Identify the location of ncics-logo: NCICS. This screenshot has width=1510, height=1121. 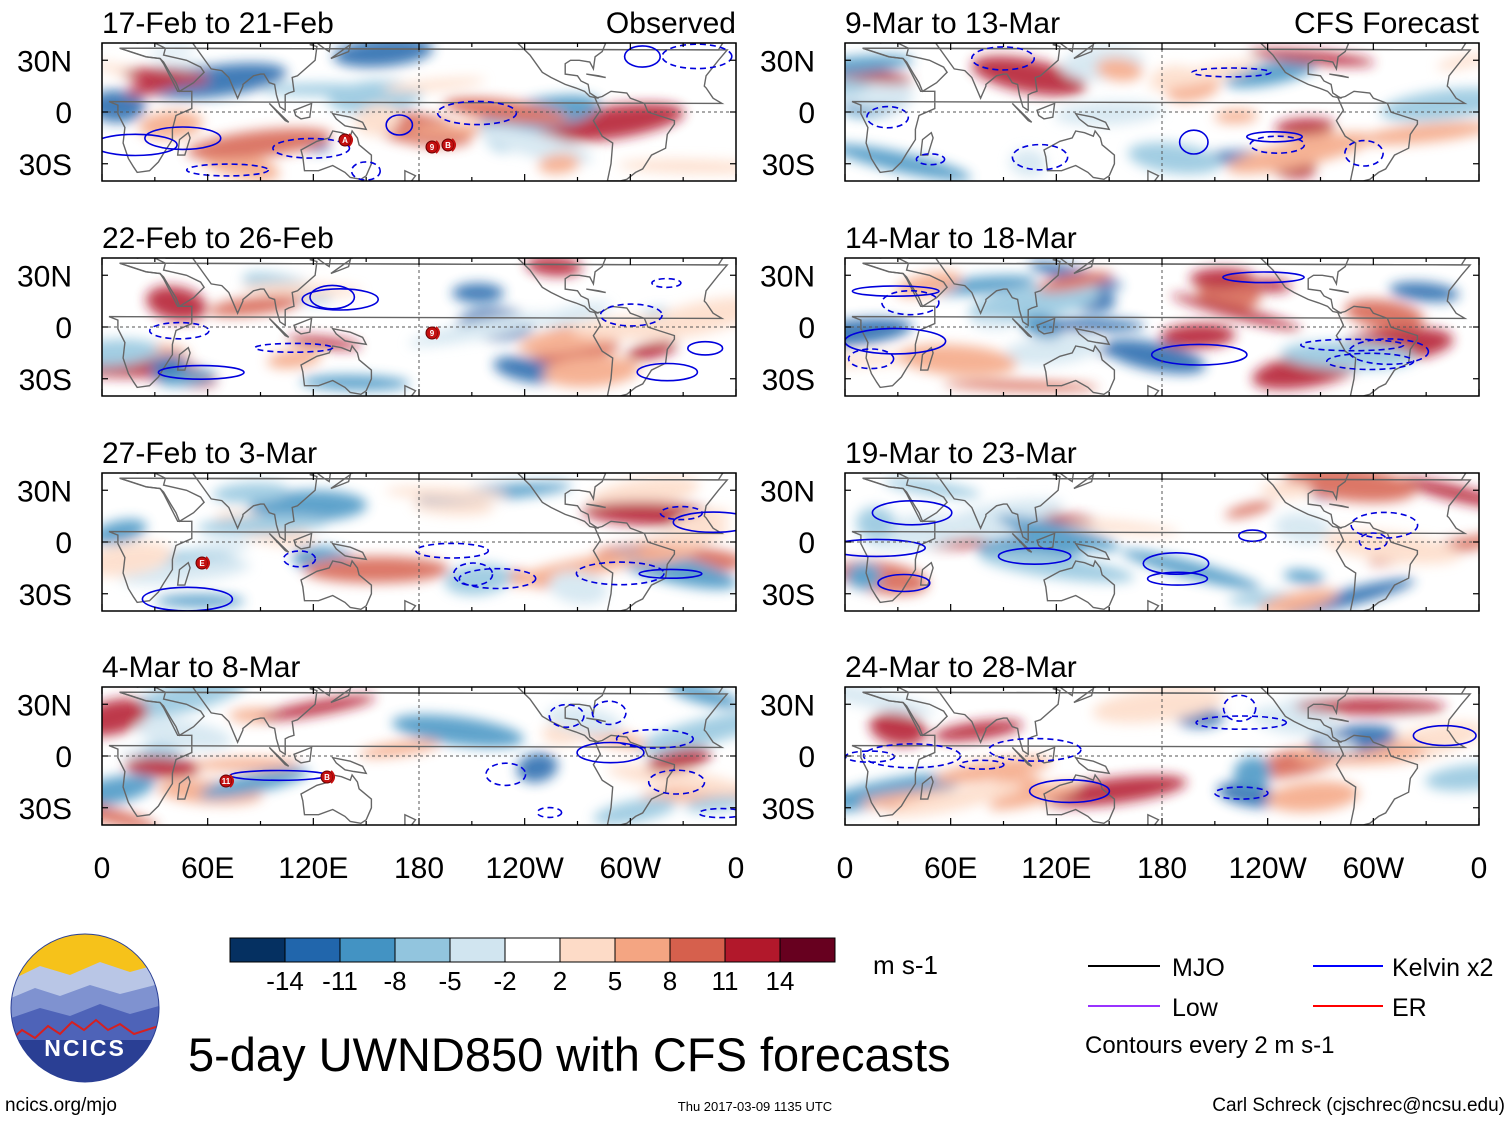
(85, 1008).